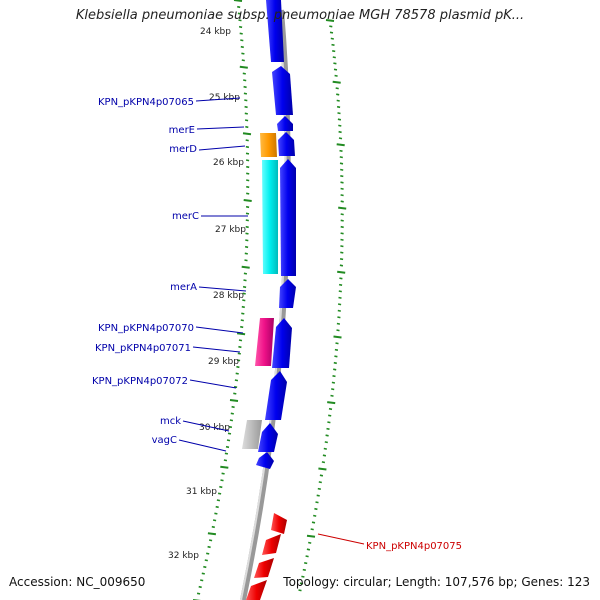 The height and width of the screenshot is (600, 600). I want to click on tick-label-32kbp: 32 kbp, so click(183, 556).